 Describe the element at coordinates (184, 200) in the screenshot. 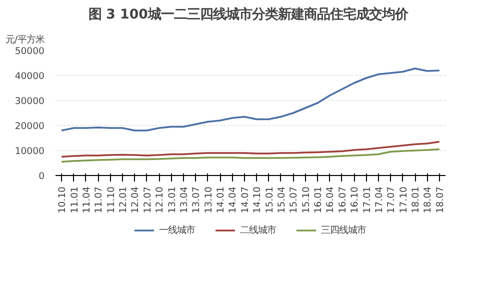

I see `x-tick-label: 13.04` at that location.